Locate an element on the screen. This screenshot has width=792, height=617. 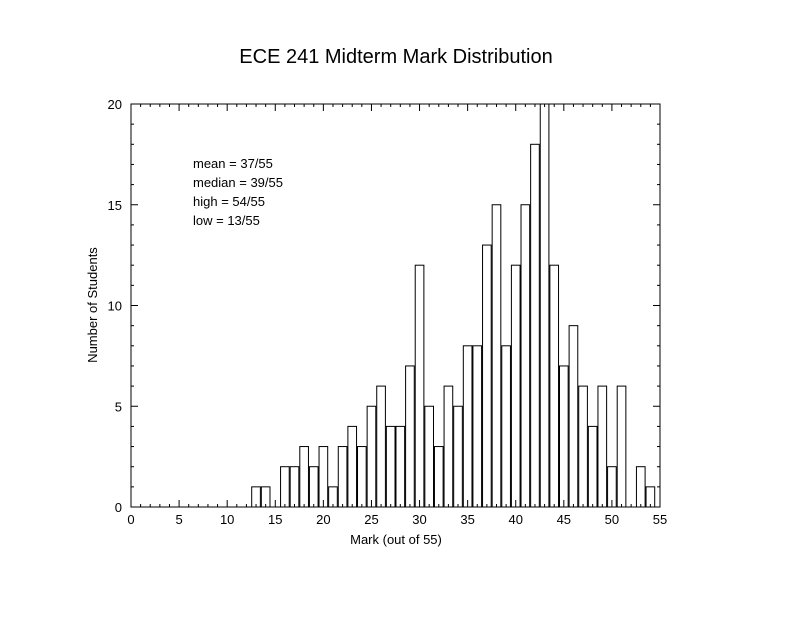
chart-title: ECE 241 Midterm Mark Distribution is located at coordinates (395, 57).